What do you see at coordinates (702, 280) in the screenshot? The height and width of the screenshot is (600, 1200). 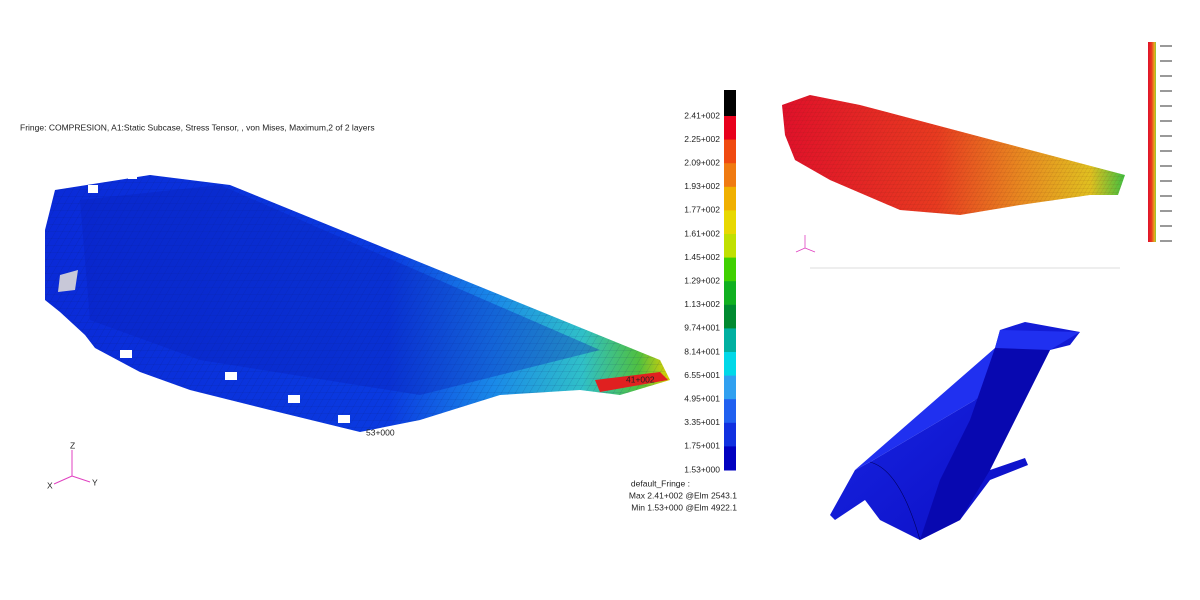 I see `legend-label: 1.29+002` at bounding box center [702, 280].